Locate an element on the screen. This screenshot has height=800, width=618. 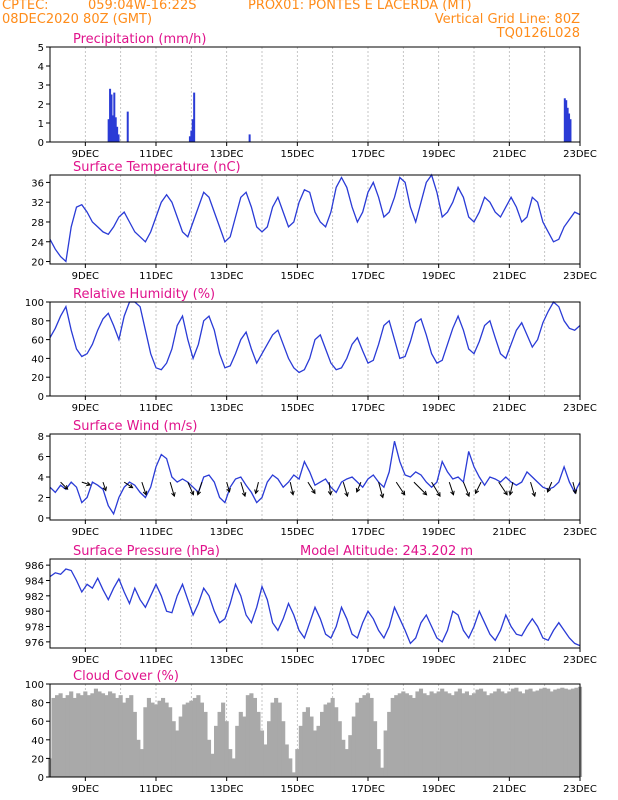
y-tick-label: 982 is located at coordinates (34, 597).